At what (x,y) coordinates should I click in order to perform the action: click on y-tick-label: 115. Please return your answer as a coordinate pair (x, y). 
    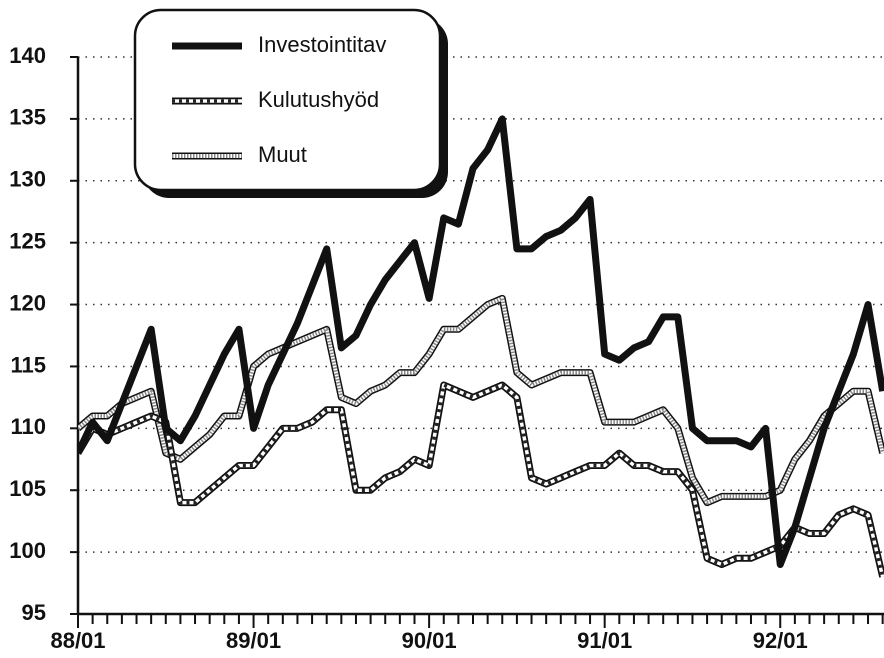
    Looking at the image, I should click on (29, 364).